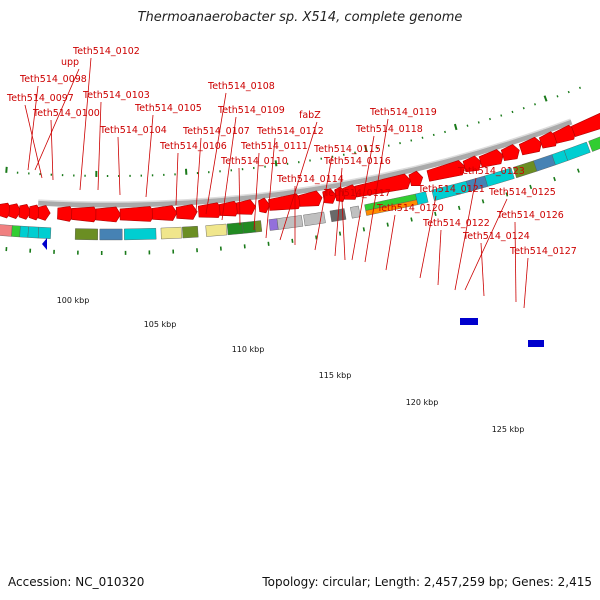  What do you see at coordinates (543, 251) in the screenshot?
I see `gene-label: Teth514_0127` at bounding box center [543, 251].